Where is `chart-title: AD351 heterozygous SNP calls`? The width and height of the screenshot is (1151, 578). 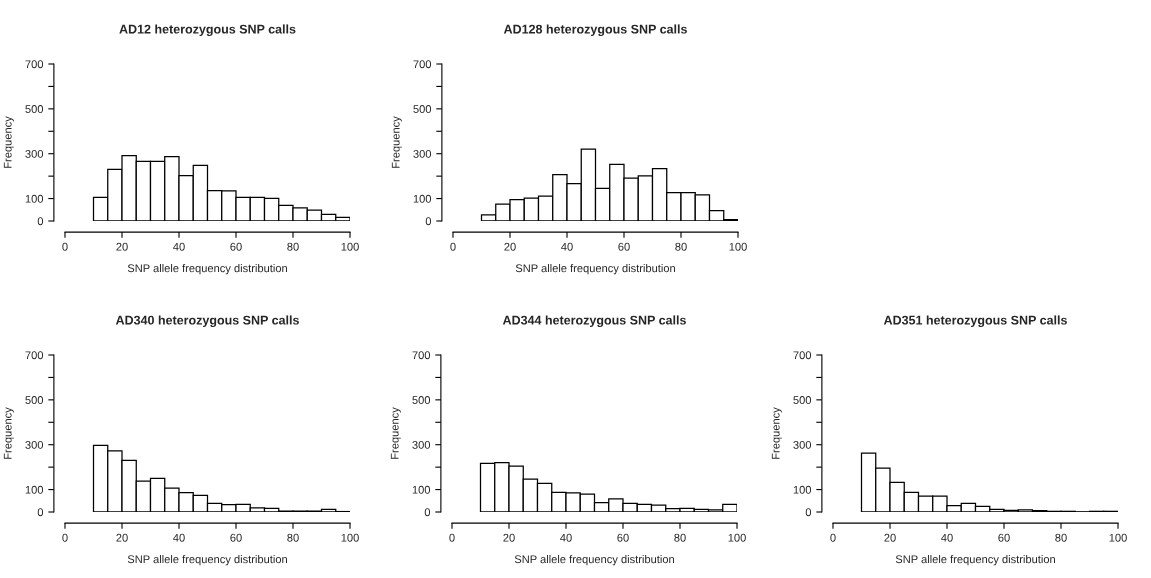
chart-title: AD351 heterozygous SNP calls is located at coordinates (975, 321).